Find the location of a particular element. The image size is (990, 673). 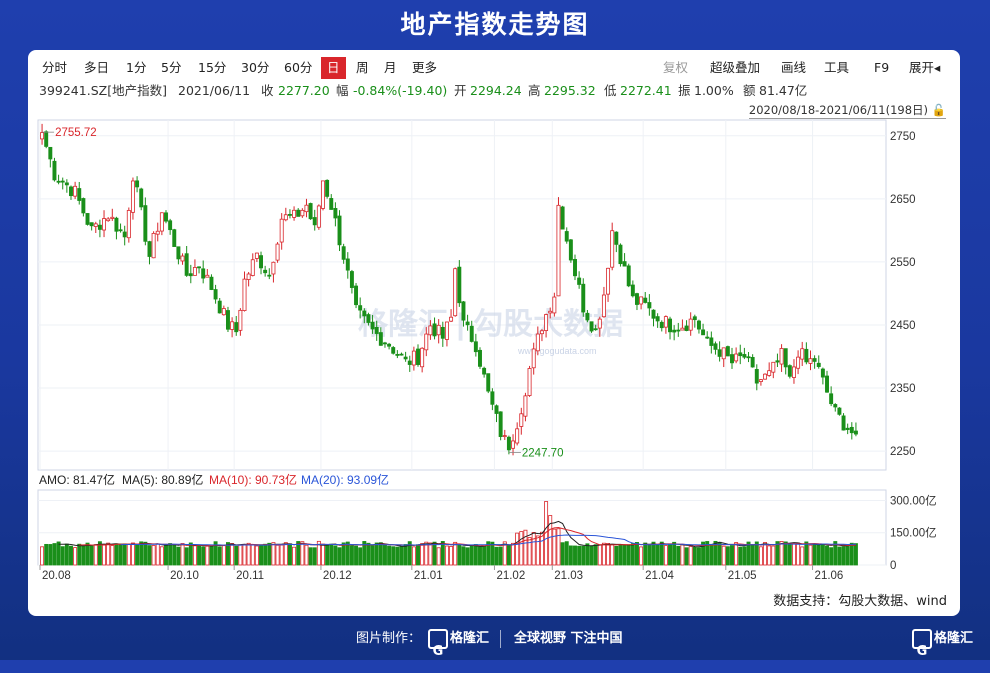

f9-button: F9 is located at coordinates (882, 67).